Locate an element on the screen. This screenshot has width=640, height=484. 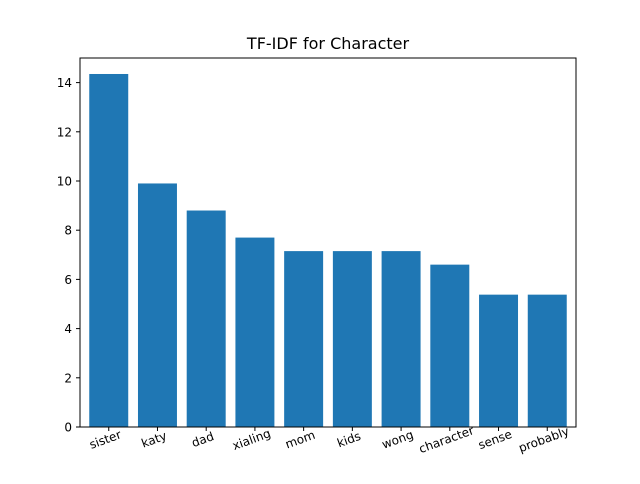
bar-xialing is located at coordinates (255, 332).